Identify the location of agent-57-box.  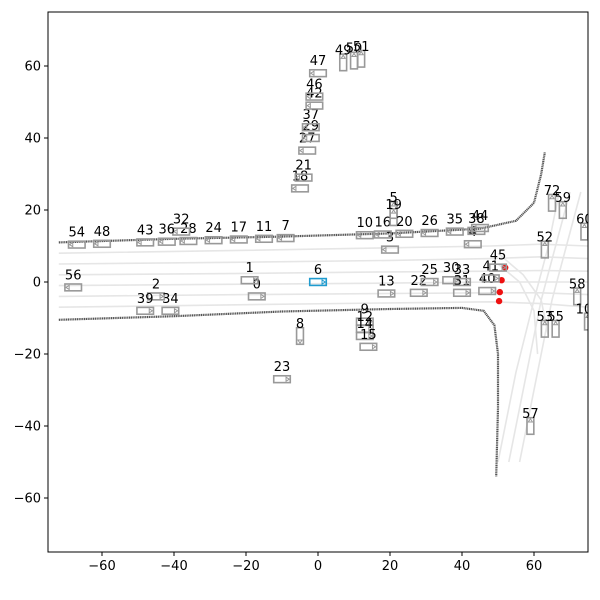
(530, 426).